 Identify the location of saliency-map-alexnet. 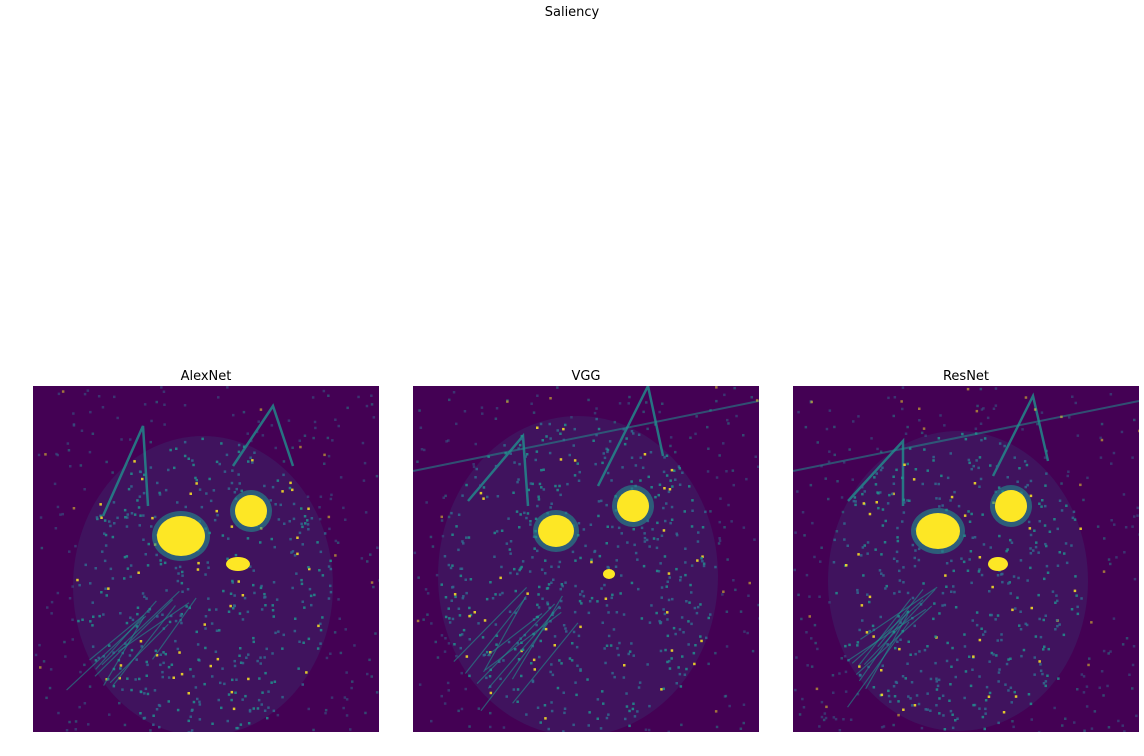
(206, 559).